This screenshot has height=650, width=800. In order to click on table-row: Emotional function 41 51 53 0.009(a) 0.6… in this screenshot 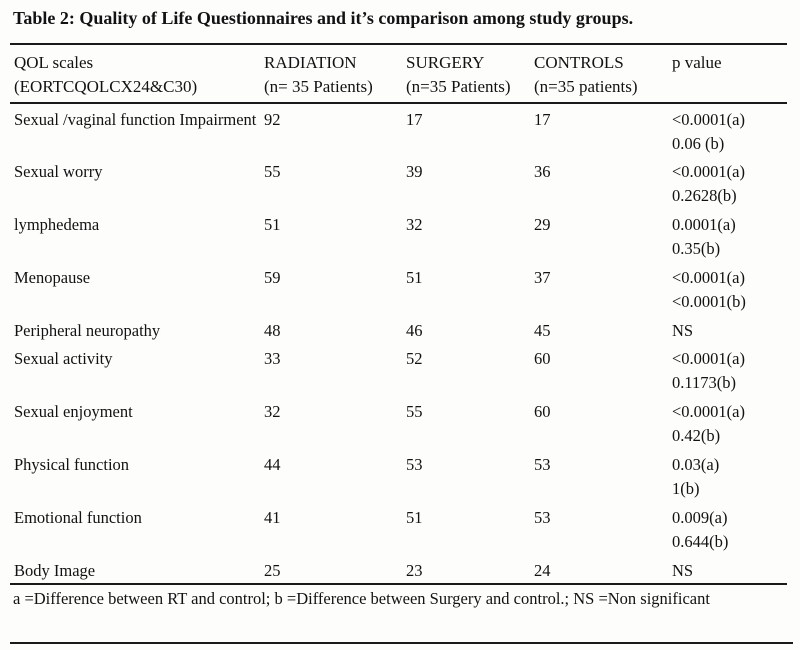, I will do `click(398, 528)`.